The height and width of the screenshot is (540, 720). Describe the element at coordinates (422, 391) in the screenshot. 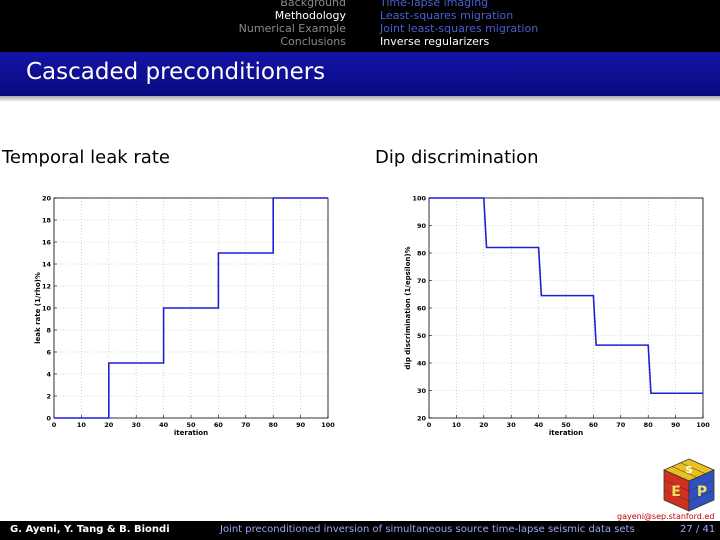

I see `y-tick-label: 30` at that location.